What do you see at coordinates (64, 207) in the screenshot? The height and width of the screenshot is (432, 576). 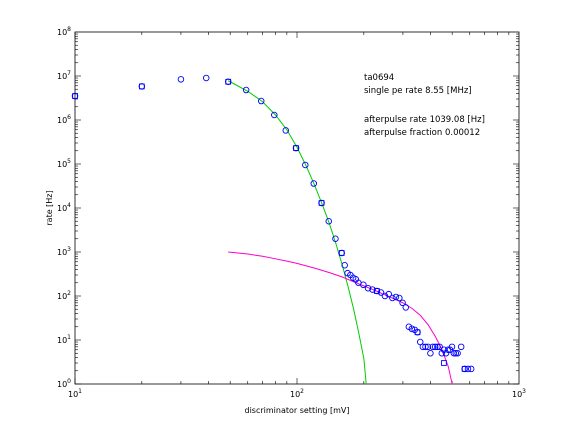 I see `y-tick-label: 10⁴` at bounding box center [64, 207].